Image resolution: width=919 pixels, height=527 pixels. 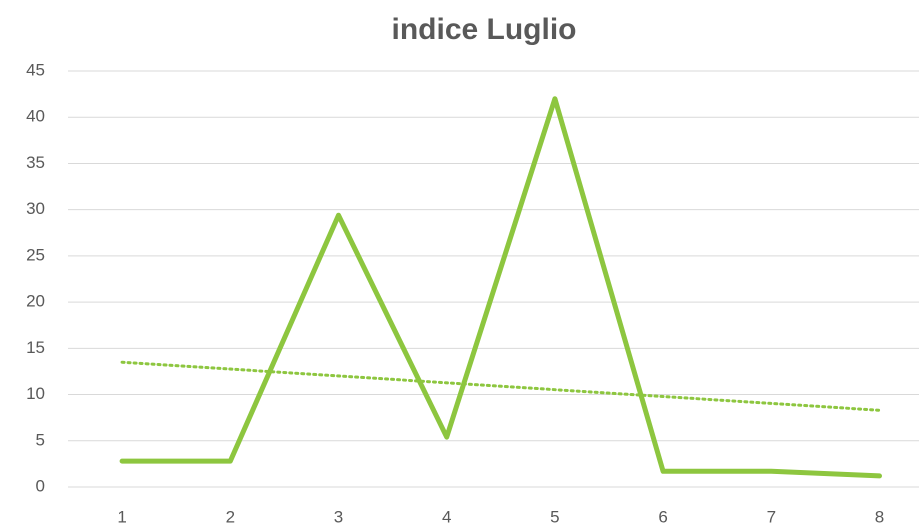 What do you see at coordinates (338, 516) in the screenshot?
I see `x-tick-label: 3` at bounding box center [338, 516].